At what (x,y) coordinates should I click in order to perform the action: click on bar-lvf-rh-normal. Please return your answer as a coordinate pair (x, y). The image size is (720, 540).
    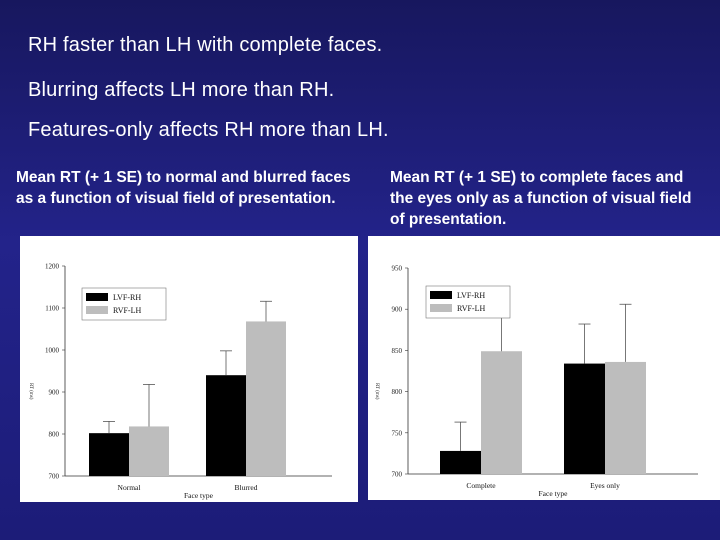
    Looking at the image, I should click on (109, 454).